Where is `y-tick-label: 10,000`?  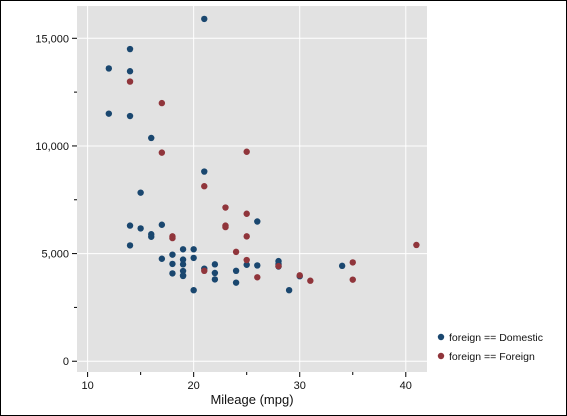
y-tick-label: 10,000 is located at coordinates (52, 147).